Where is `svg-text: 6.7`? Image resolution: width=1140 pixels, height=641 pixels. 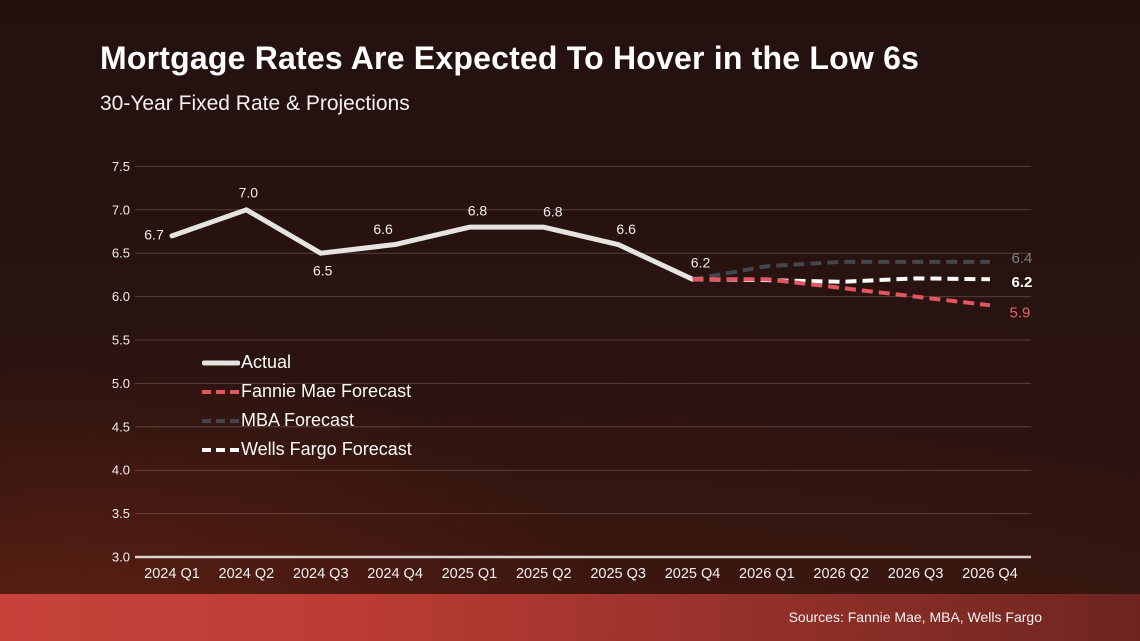
svg-text: 6.7 is located at coordinates (154, 234).